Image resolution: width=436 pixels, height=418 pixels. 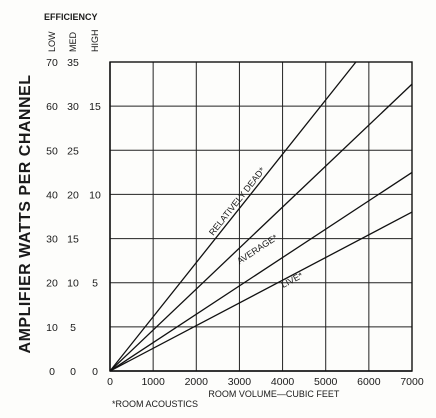 What do you see at coordinates (95, 41) in the screenshot?
I see `efficiency-level-label: HIGH` at bounding box center [95, 41].